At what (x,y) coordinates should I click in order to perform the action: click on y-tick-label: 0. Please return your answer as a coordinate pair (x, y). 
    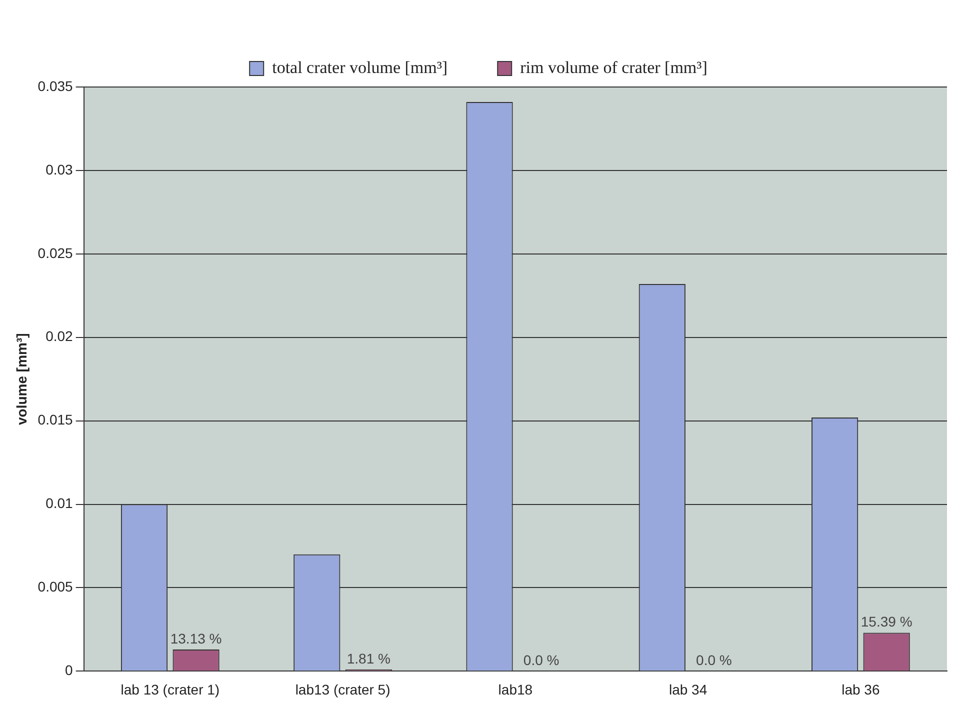
    Looking at the image, I should click on (69, 670).